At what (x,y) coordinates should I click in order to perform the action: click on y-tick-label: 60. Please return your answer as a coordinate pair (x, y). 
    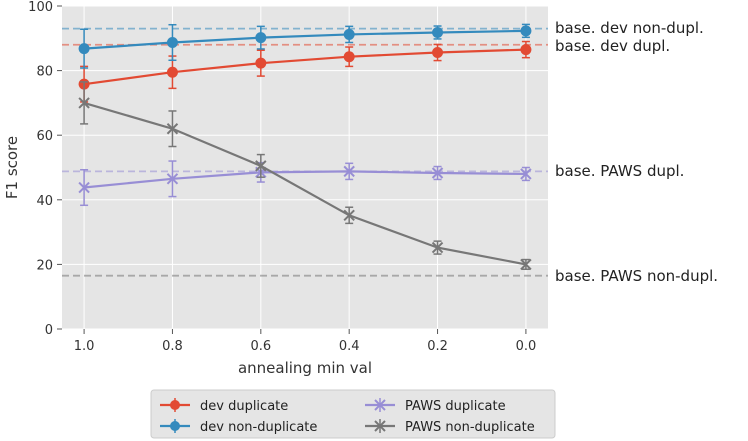
    Looking at the image, I should click on (44, 136).